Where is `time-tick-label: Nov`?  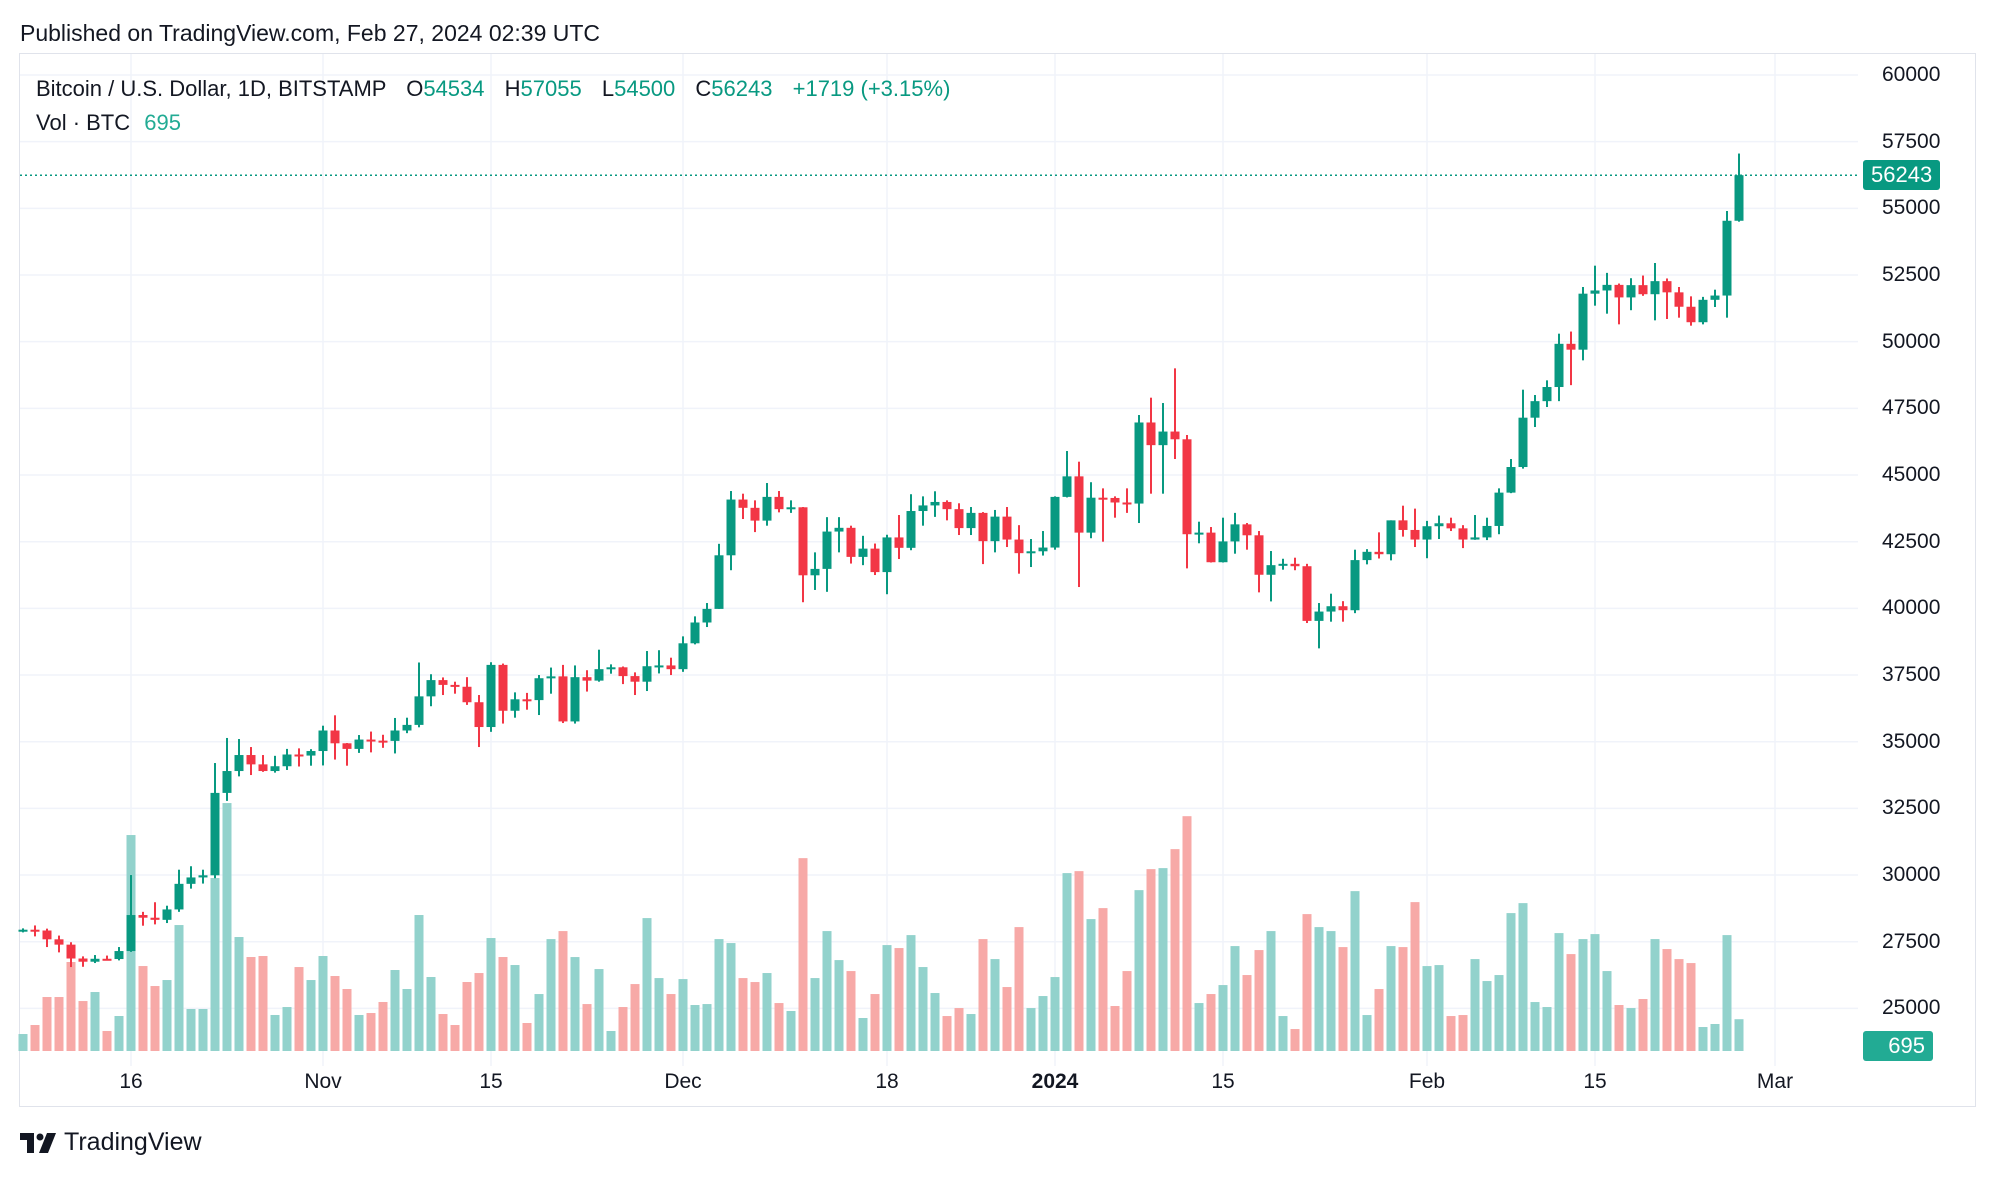 time-tick-label: Nov is located at coordinates (323, 1081).